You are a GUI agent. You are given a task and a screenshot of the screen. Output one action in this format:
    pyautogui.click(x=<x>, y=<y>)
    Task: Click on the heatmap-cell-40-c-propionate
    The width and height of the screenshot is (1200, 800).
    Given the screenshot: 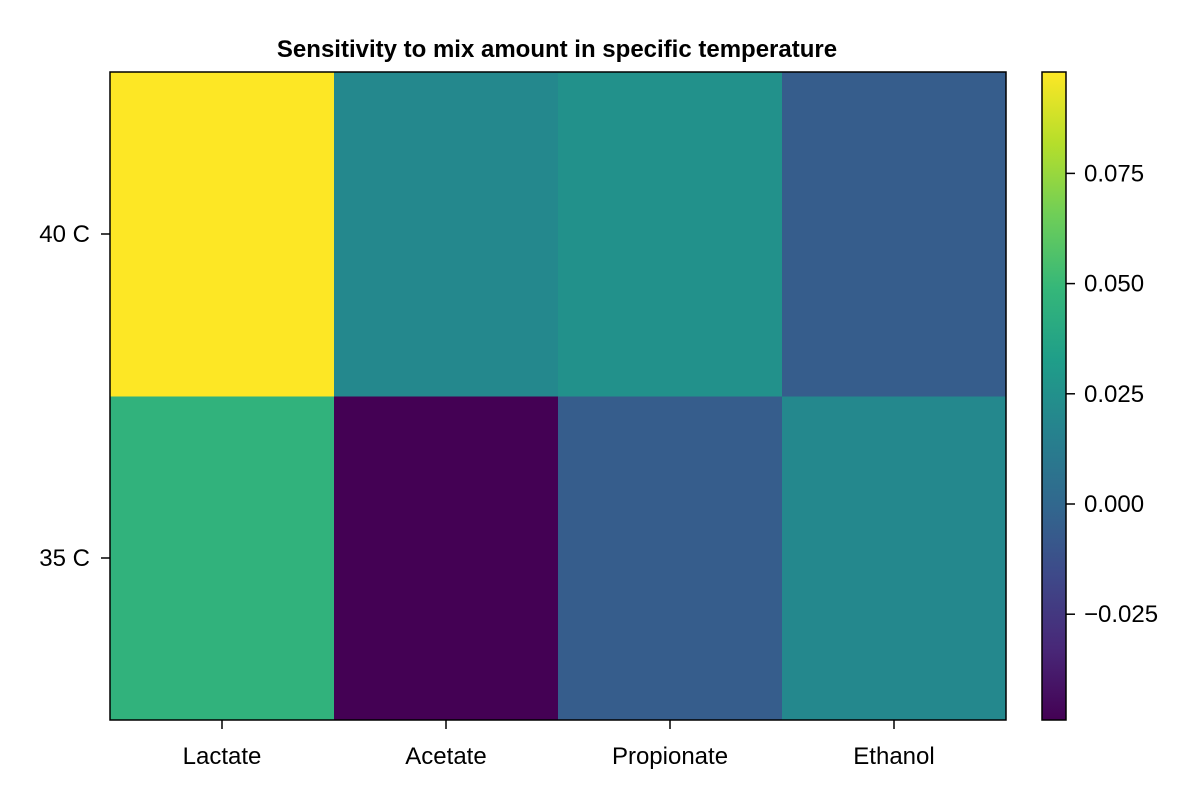 What is the action you would take?
    pyautogui.click(x=670, y=234)
    